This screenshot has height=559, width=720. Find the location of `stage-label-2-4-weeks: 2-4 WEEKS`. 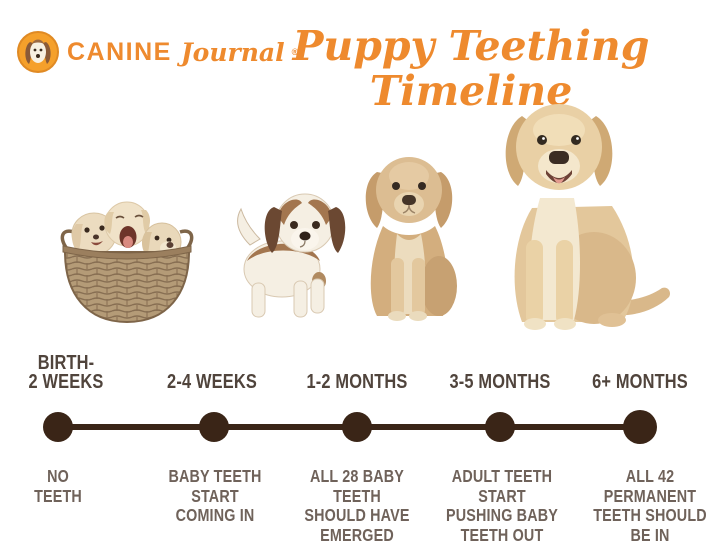

stage-label-2-4-weeks: 2-4 WEEKS is located at coordinates (212, 382).